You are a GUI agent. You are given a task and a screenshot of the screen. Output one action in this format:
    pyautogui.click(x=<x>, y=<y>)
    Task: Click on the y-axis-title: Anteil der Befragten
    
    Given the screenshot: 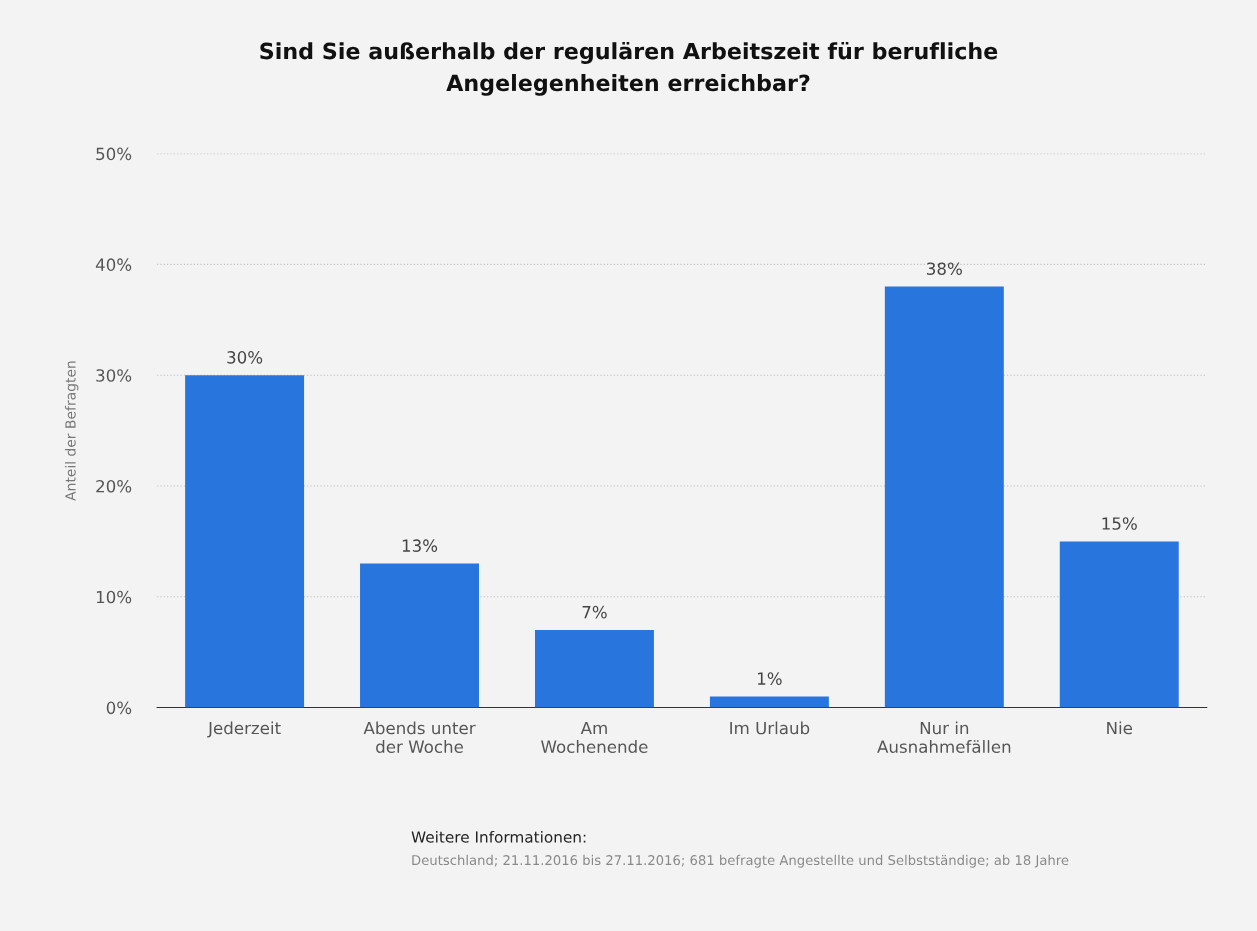 What is the action you would take?
    pyautogui.click(x=71, y=431)
    